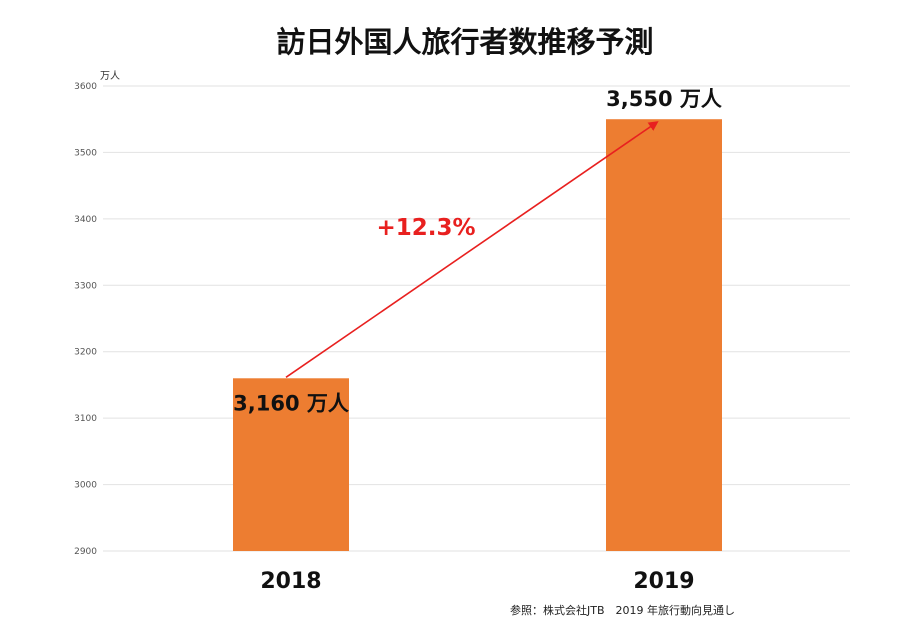 Image resolution: width=923 pixels, height=641 pixels. I want to click on bar-2019, so click(664, 335).